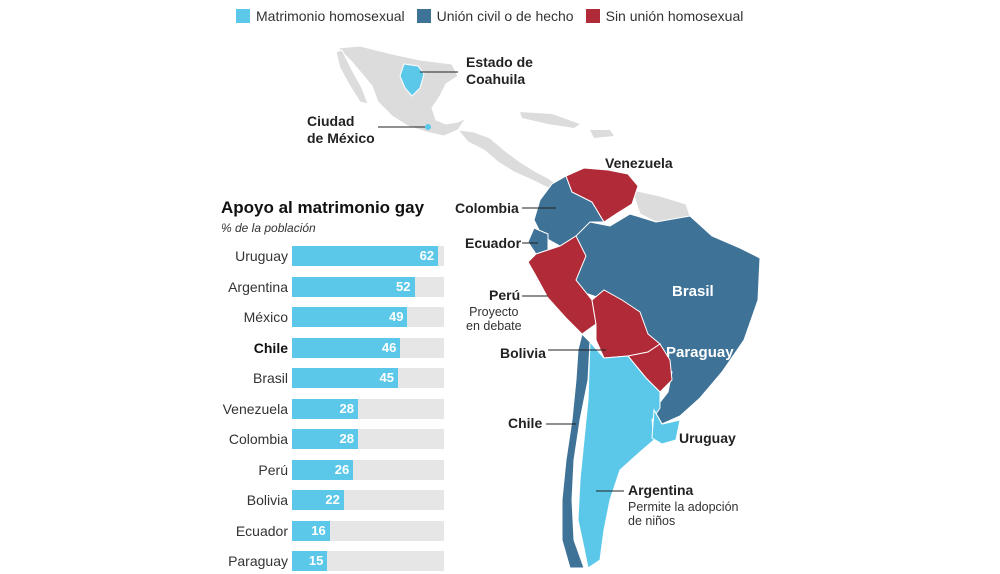 The height and width of the screenshot is (574, 1000). I want to click on bar-track: 62, so click(368, 256).